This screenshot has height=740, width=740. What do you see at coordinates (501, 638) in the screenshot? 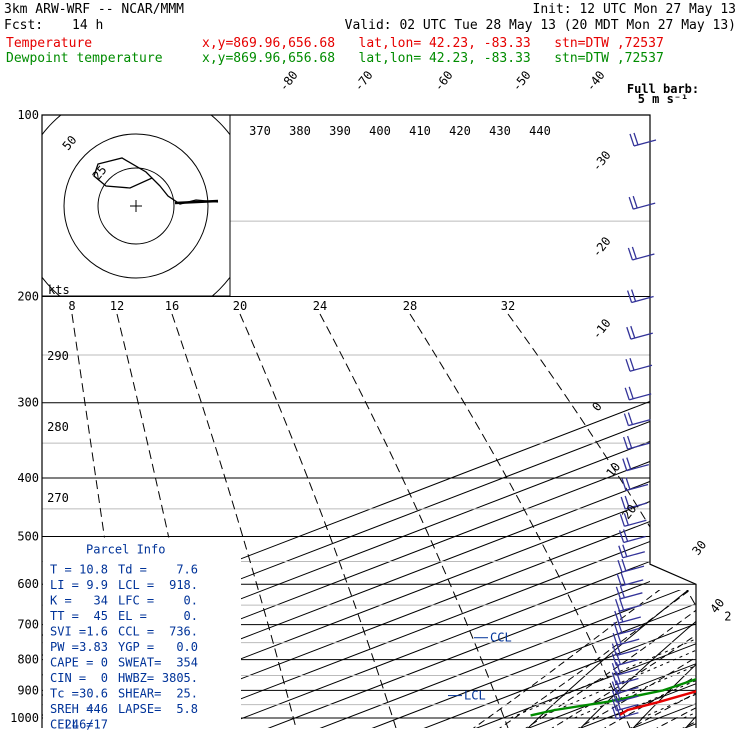
I see `level-marker-label: CCL` at bounding box center [501, 638].